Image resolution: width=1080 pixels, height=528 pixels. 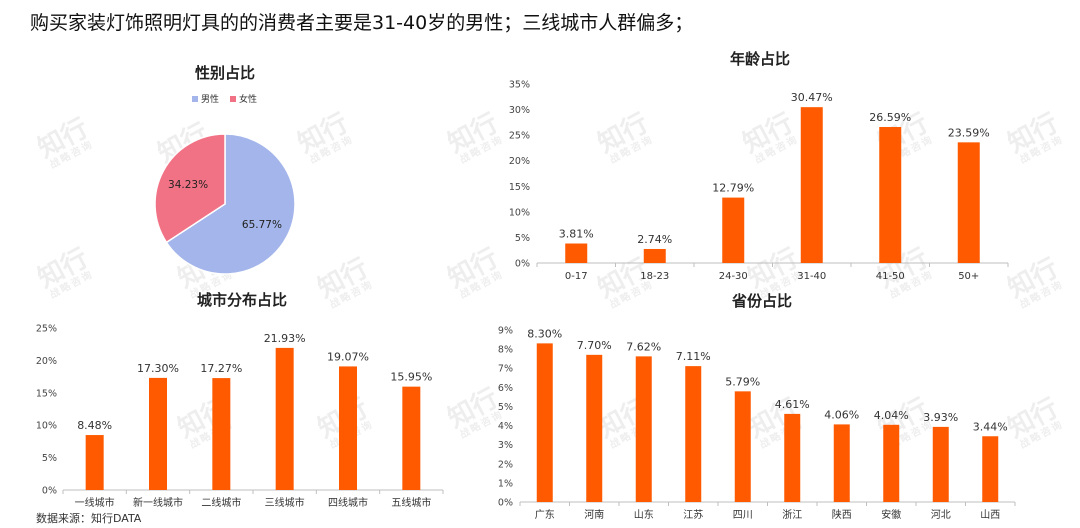 I want to click on city-data-label: 8.48%, so click(x=94, y=425).